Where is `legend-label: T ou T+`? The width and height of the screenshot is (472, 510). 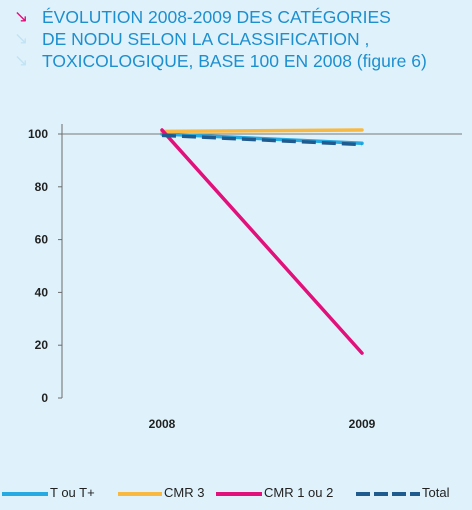 legend-label: T ou T+ is located at coordinates (72, 492).